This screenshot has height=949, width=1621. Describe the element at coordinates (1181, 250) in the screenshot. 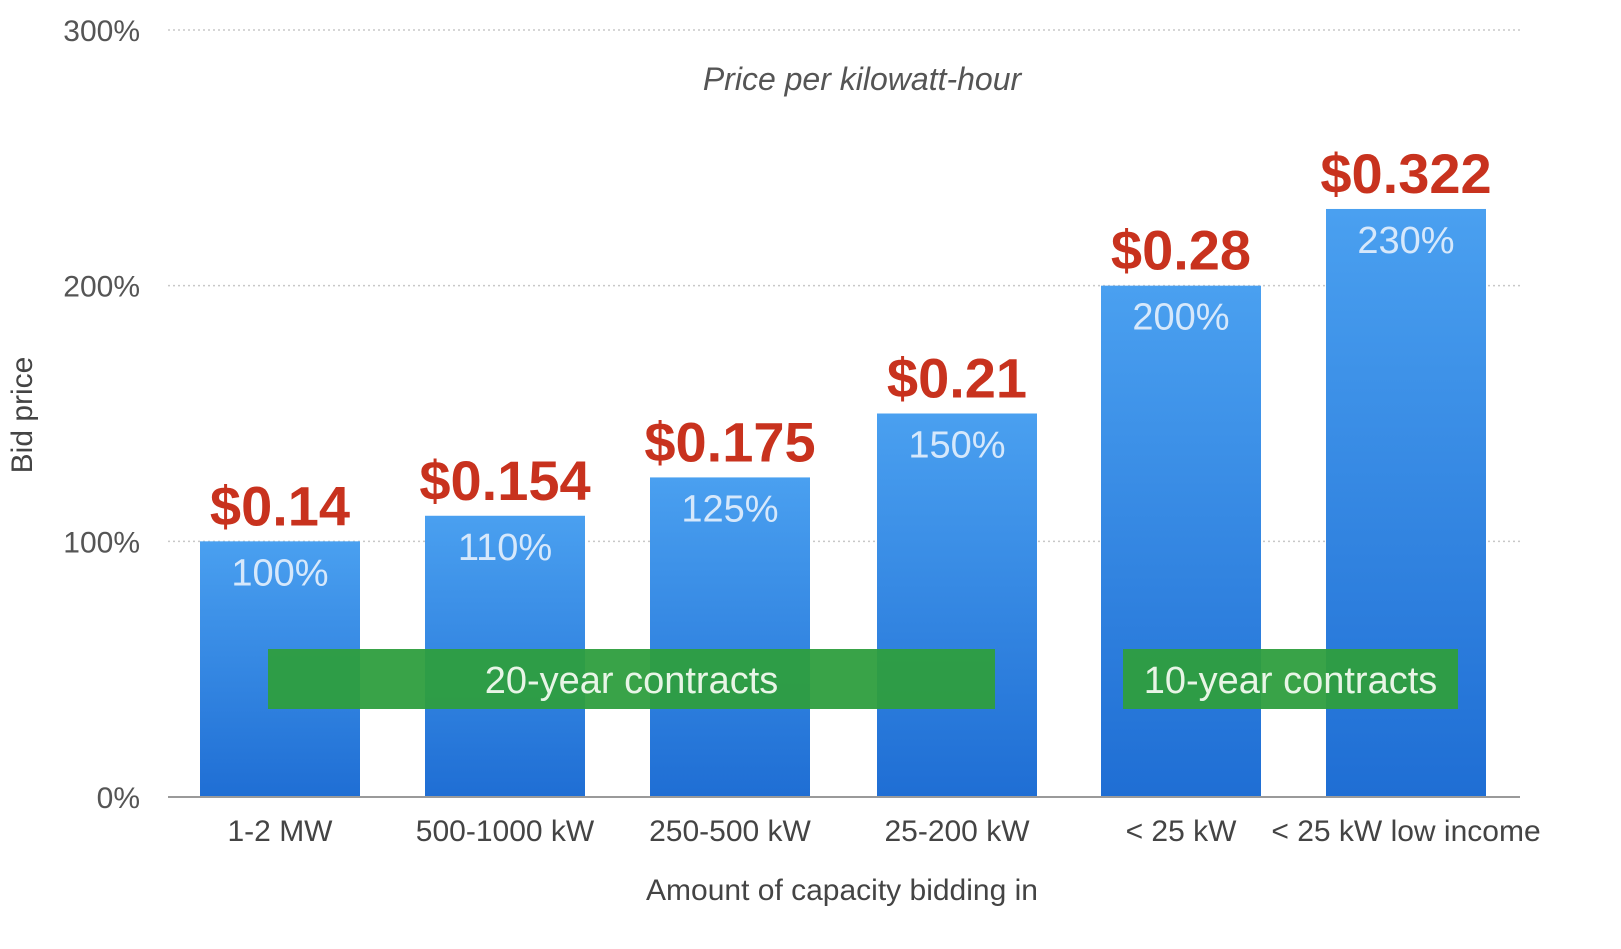

I see `bar-price-label: $0.28` at that location.